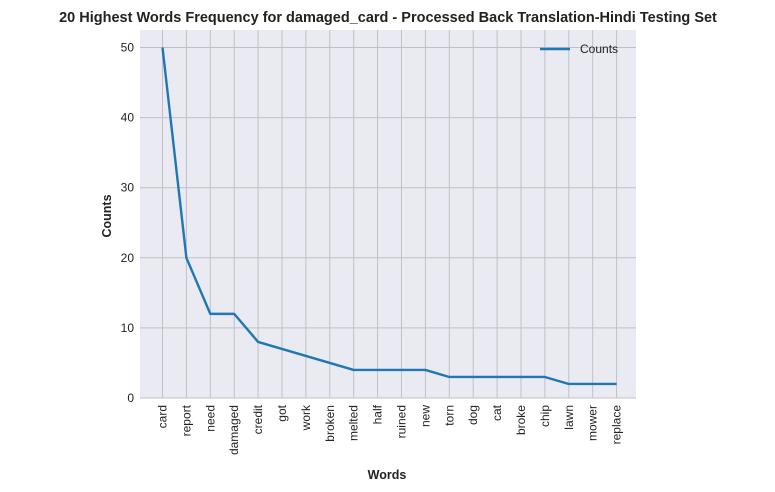 Image resolution: width=775 pixels, height=492 pixels. What do you see at coordinates (210, 418) in the screenshot?
I see `x-tick-label: need` at bounding box center [210, 418].